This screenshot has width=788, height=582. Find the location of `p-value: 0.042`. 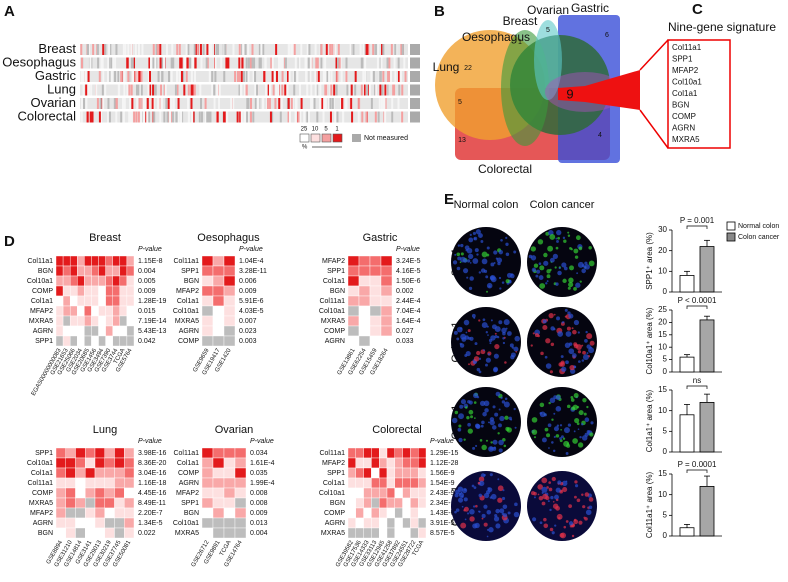

p-value: 0.042 is located at coordinates (147, 341).